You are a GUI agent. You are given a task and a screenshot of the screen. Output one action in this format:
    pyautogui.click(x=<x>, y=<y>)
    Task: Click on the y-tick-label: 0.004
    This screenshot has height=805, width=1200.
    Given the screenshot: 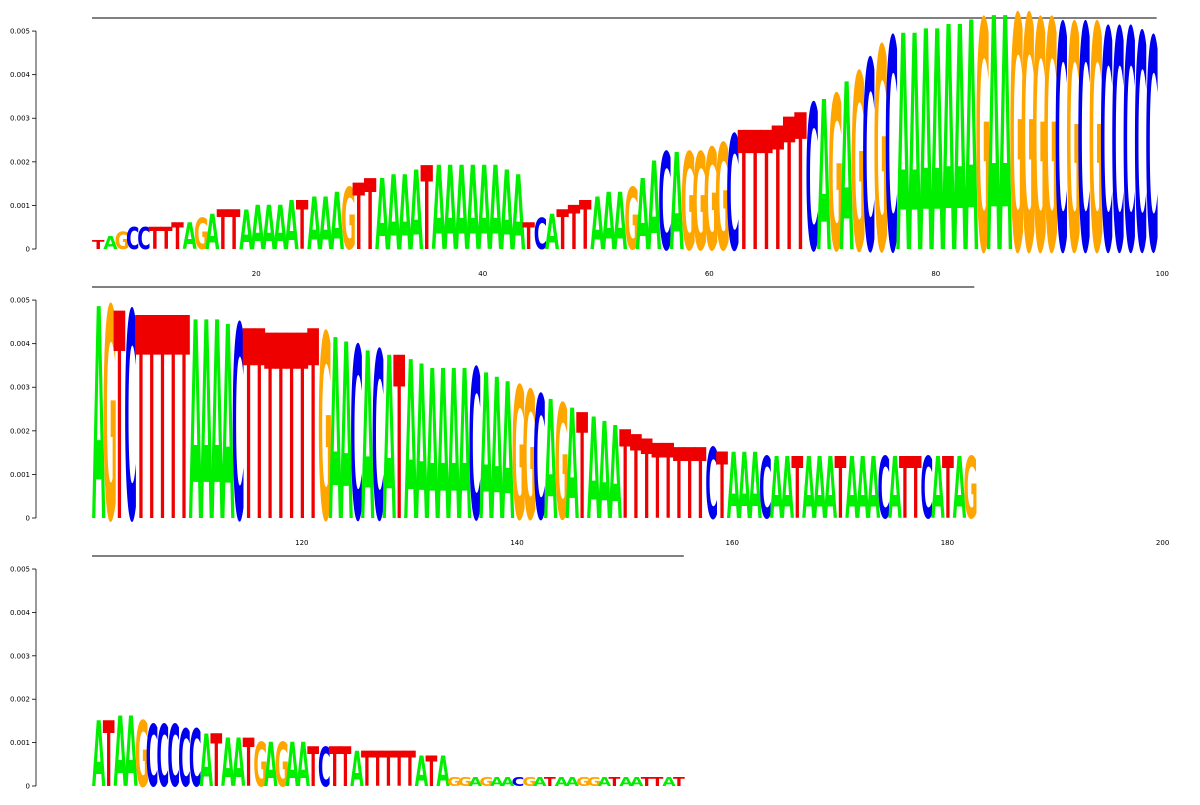 What is the action you would take?
    pyautogui.click(x=20, y=75)
    